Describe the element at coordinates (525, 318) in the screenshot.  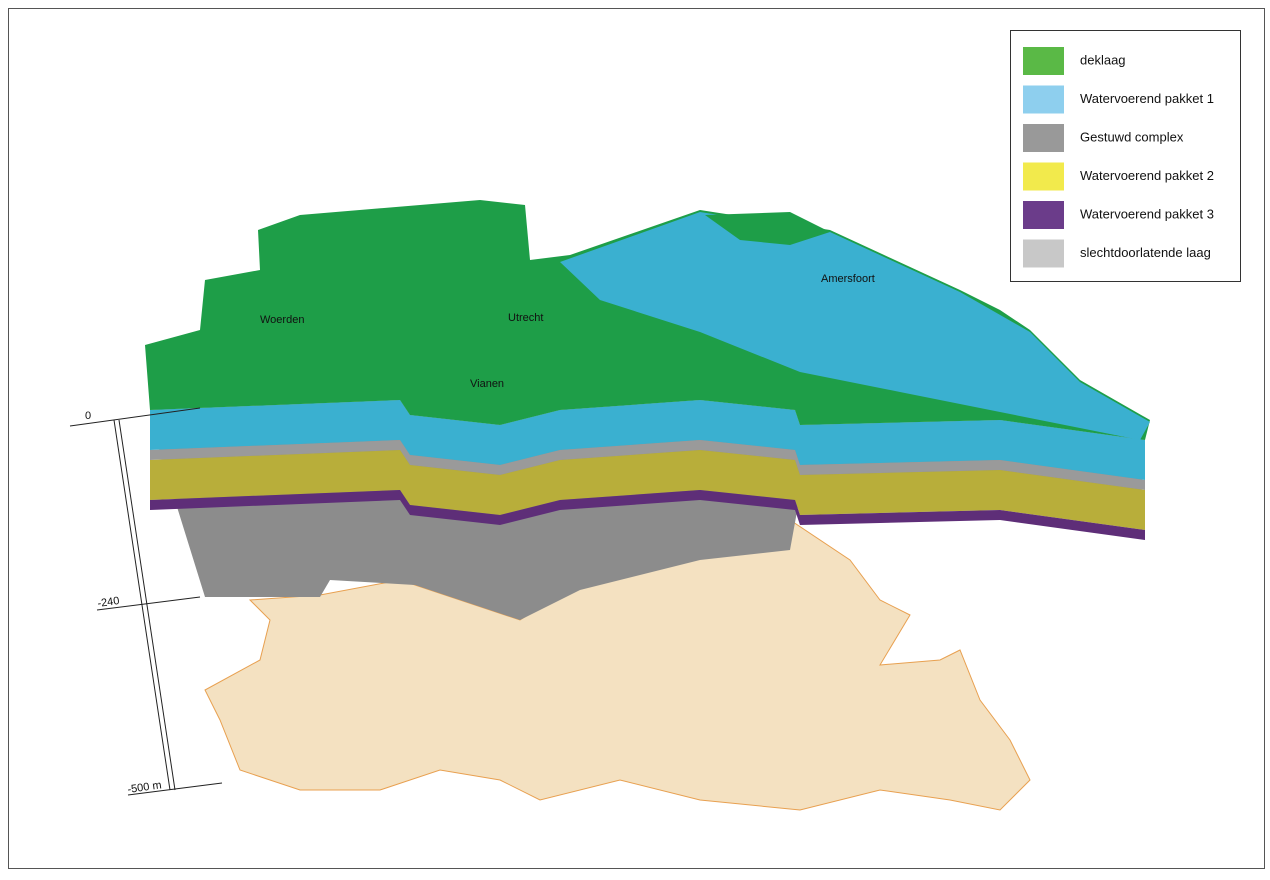
I see `place-label: Utrecht` at that location.